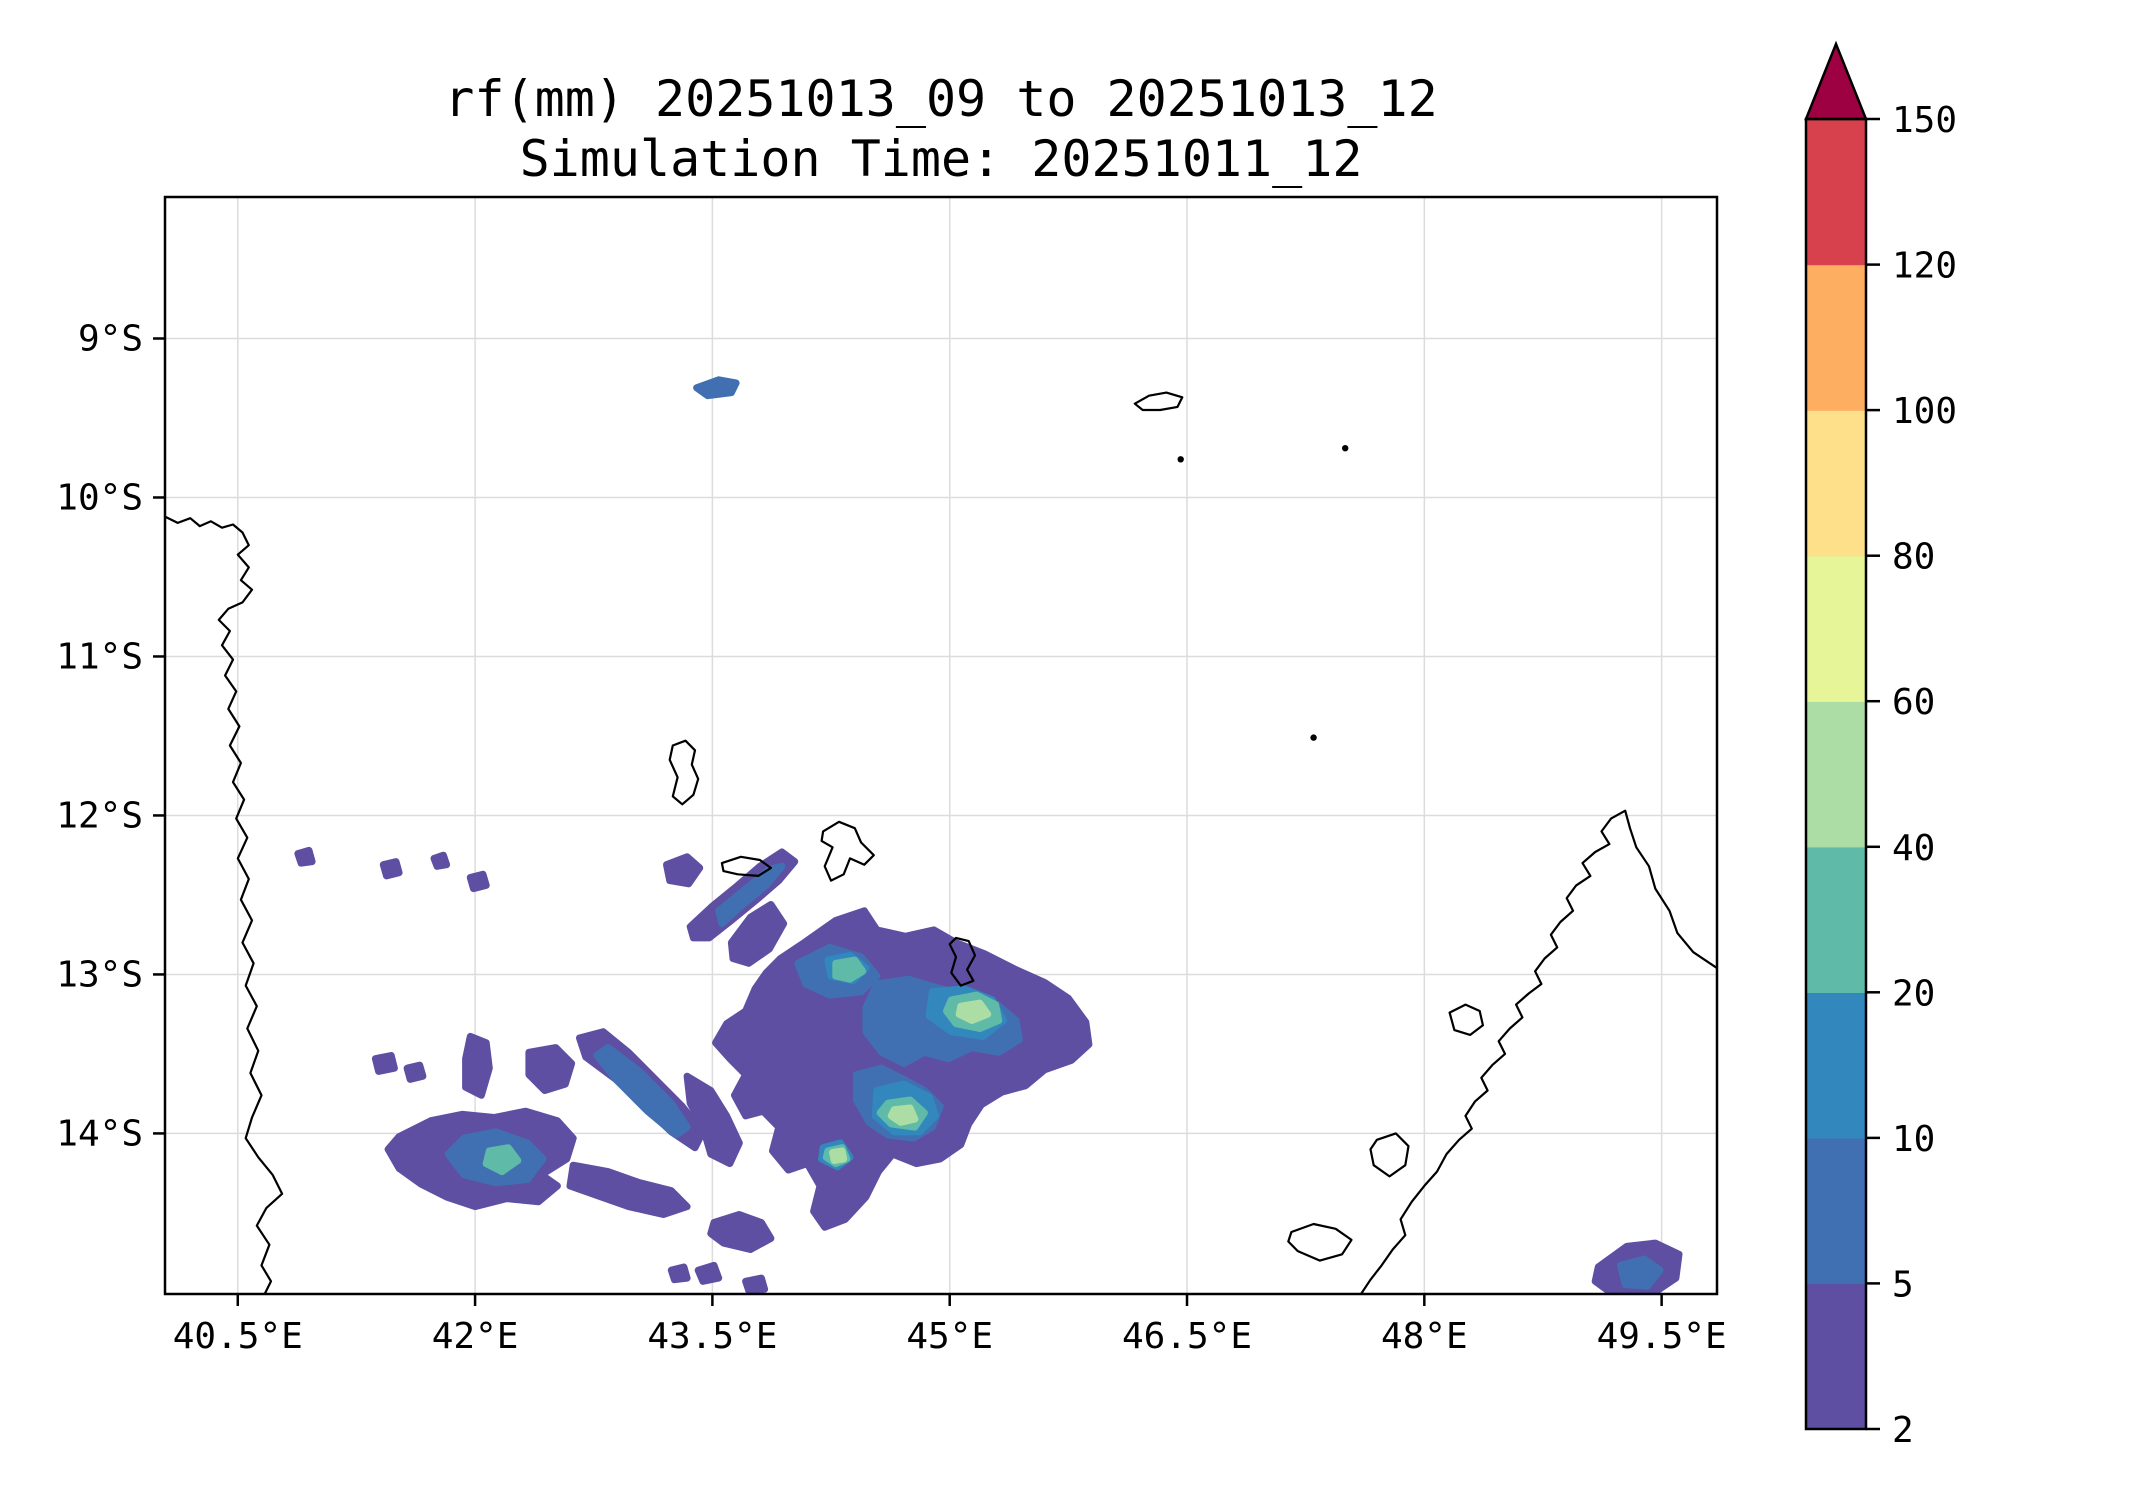 This screenshot has height=1500, width=2142. Describe the element at coordinates (949, 1336) in the screenshot. I see `x-tick-label: 45°E` at that location.